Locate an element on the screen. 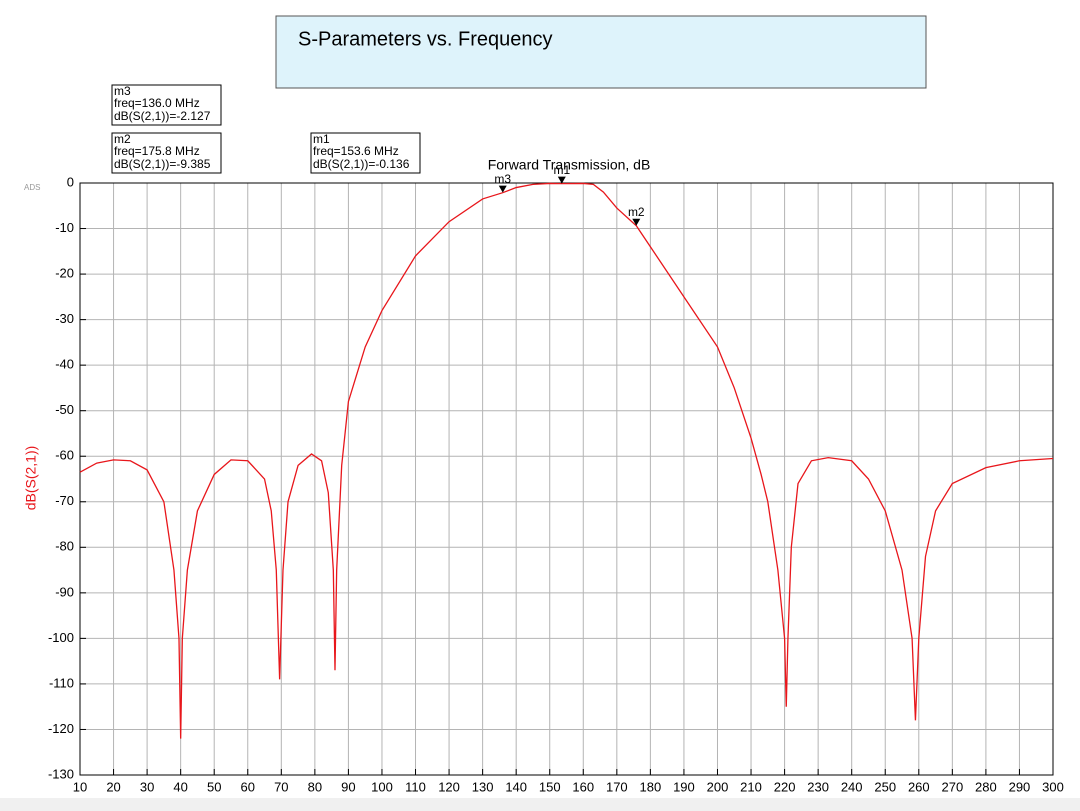  marker-box-value: dB(S(2,1))=-0.136 is located at coordinates (361, 164).